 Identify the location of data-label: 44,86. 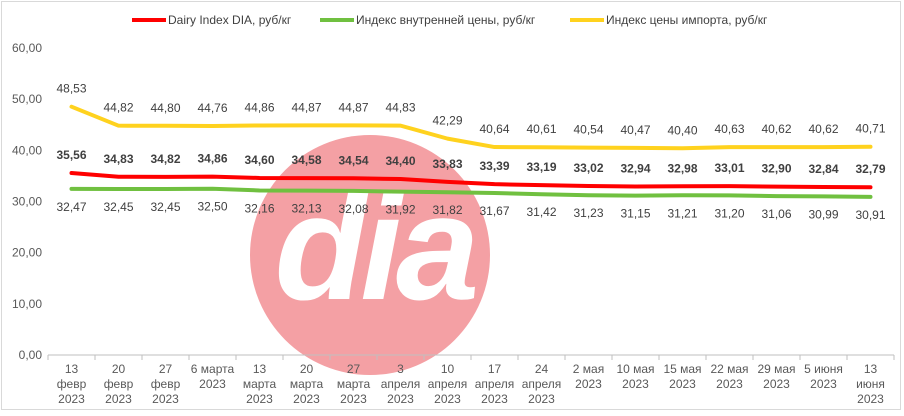
(259, 107).